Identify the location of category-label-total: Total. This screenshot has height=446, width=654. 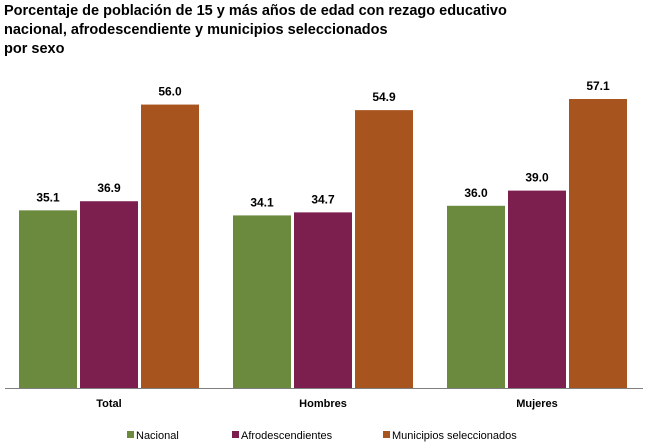
(108, 404).